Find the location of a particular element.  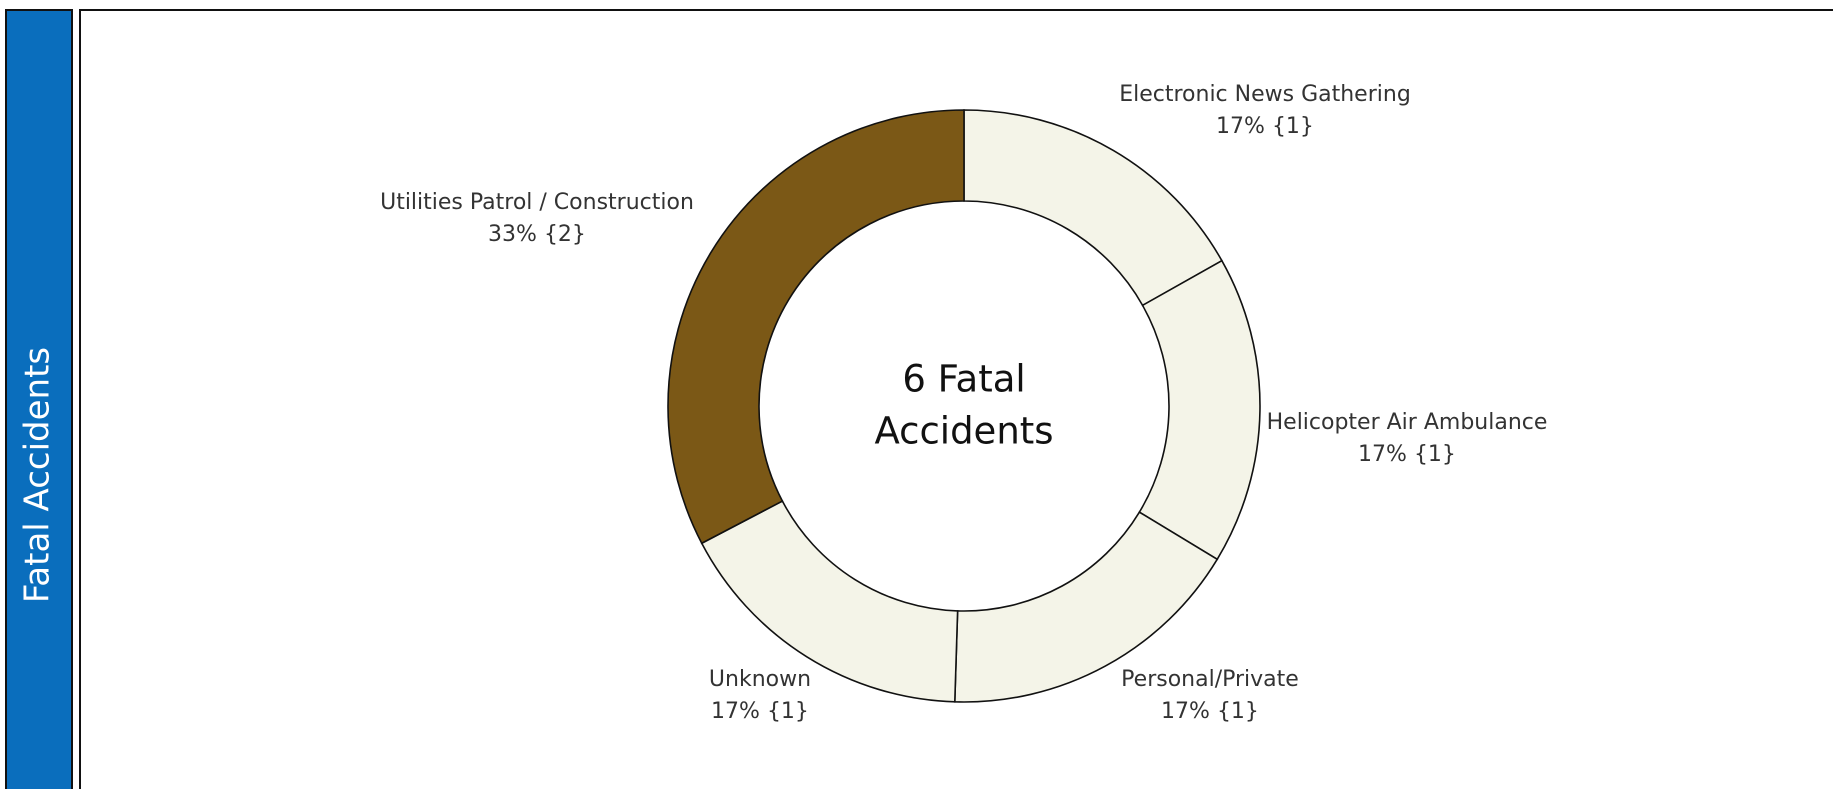

segment-label: Utilities Patrol / Construction is located at coordinates (537, 202).